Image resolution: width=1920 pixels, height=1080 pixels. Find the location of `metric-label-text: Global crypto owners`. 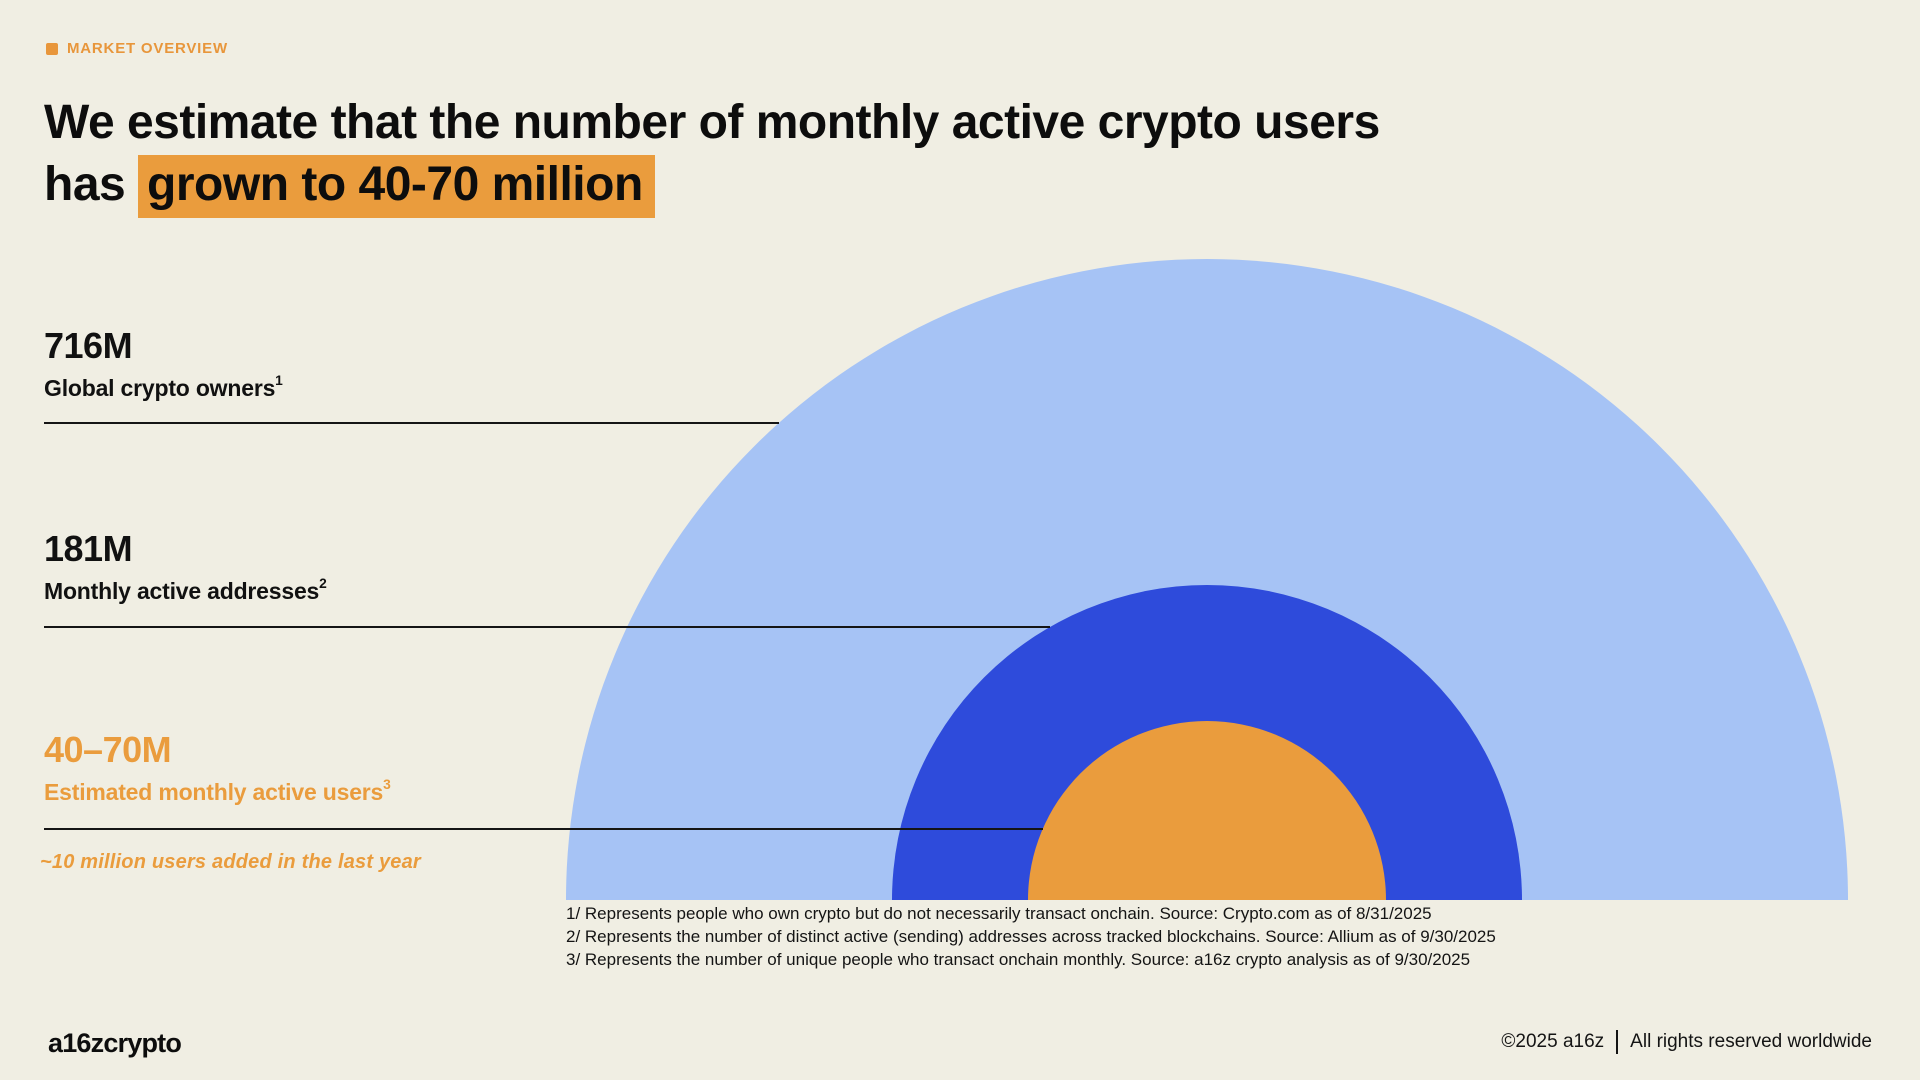

metric-label-text: Global crypto owners is located at coordinates (160, 388).